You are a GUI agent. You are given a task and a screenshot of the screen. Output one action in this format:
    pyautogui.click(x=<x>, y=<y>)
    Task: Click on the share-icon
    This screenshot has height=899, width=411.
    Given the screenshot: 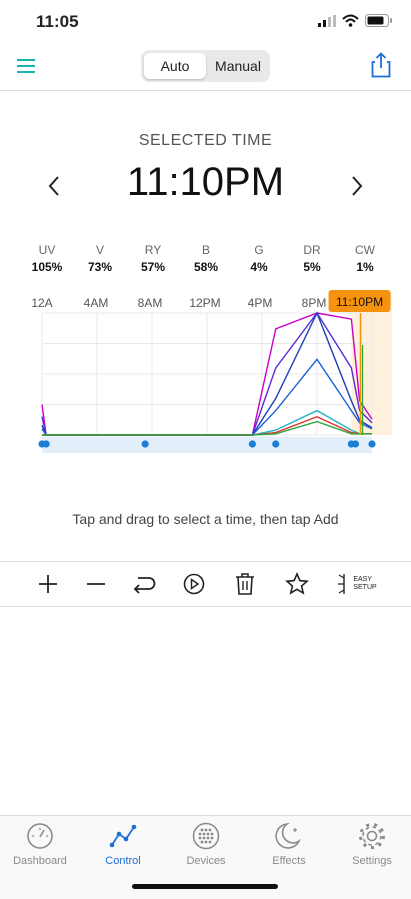 What is the action you would take?
    pyautogui.click(x=381, y=65)
    